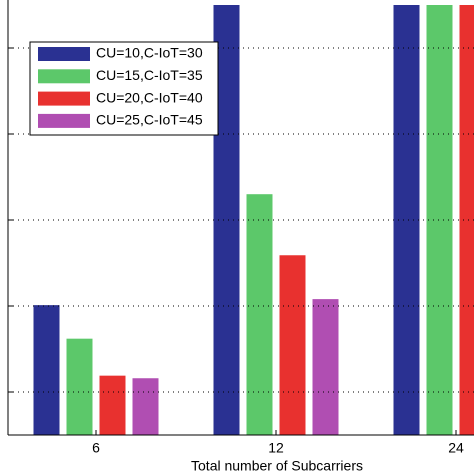 Image resolution: width=474 pixels, height=474 pixels. Describe the element at coordinates (149, 120) in the screenshot. I see `legend-label: CU=25,C-IoT=45` at that location.